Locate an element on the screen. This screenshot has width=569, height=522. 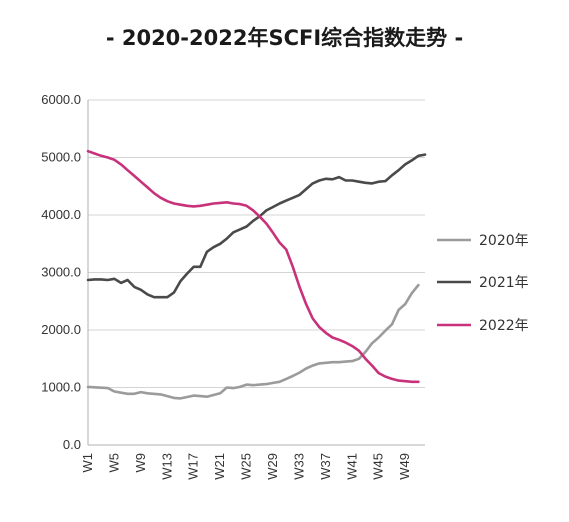
y-tick-label: 6000.0 is located at coordinates (61, 99).